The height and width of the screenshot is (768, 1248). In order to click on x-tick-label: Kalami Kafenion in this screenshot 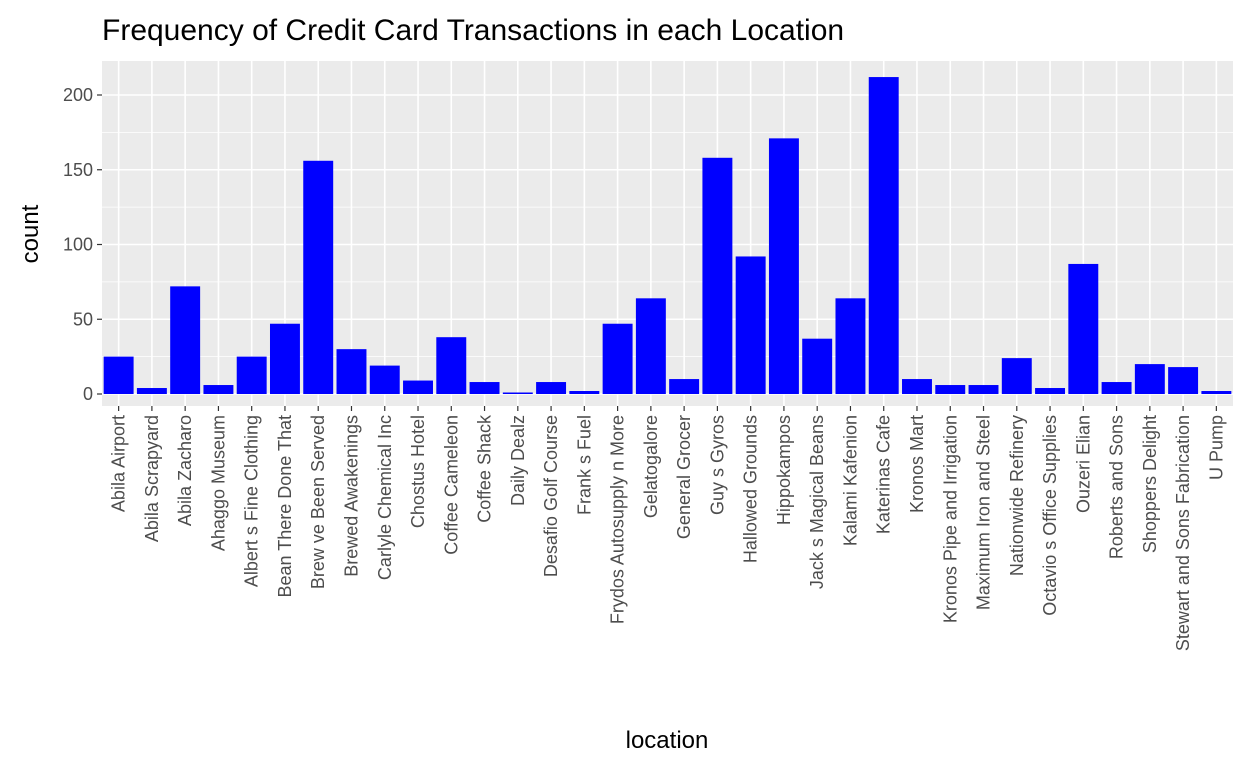, I will do `click(850, 480)`.